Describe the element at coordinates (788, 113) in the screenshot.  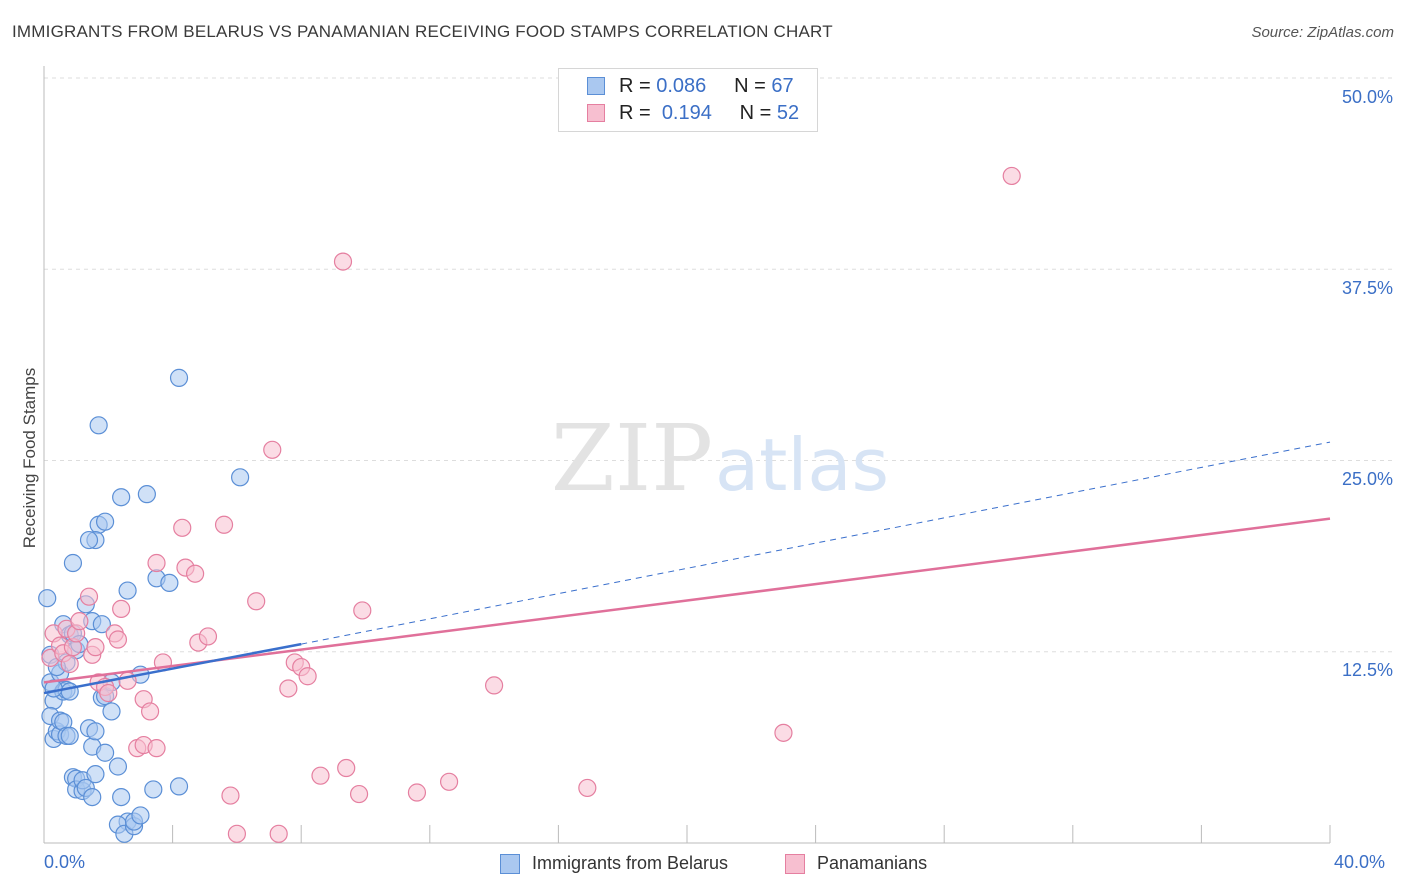
I see `n-value: 52` at that location.